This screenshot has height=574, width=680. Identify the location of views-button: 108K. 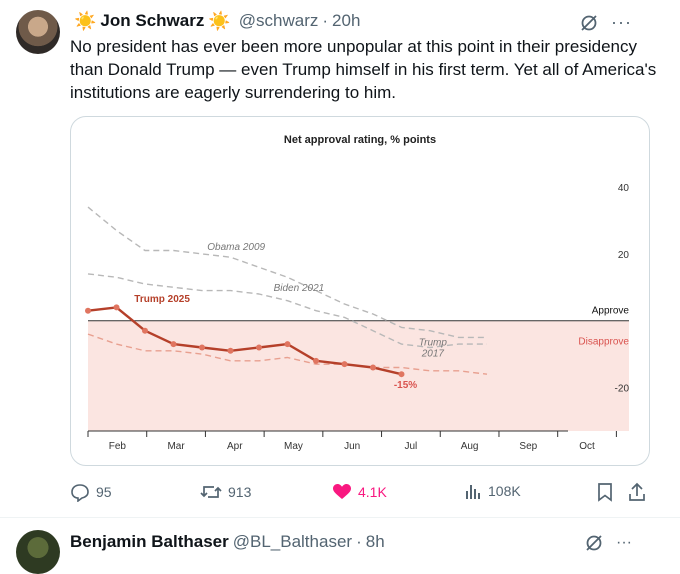
(492, 491).